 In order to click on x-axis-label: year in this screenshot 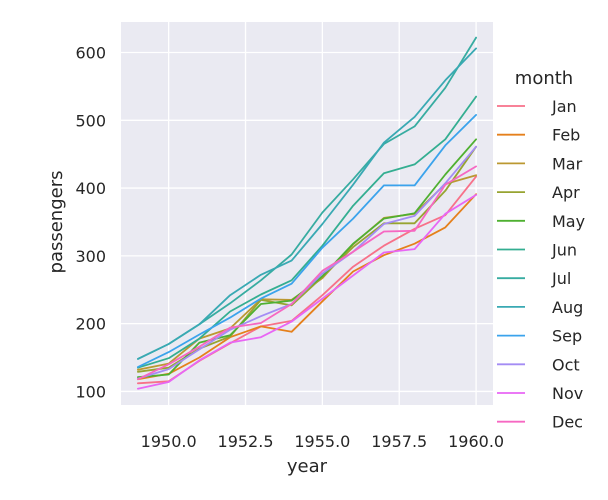, I will do `click(307, 466)`.